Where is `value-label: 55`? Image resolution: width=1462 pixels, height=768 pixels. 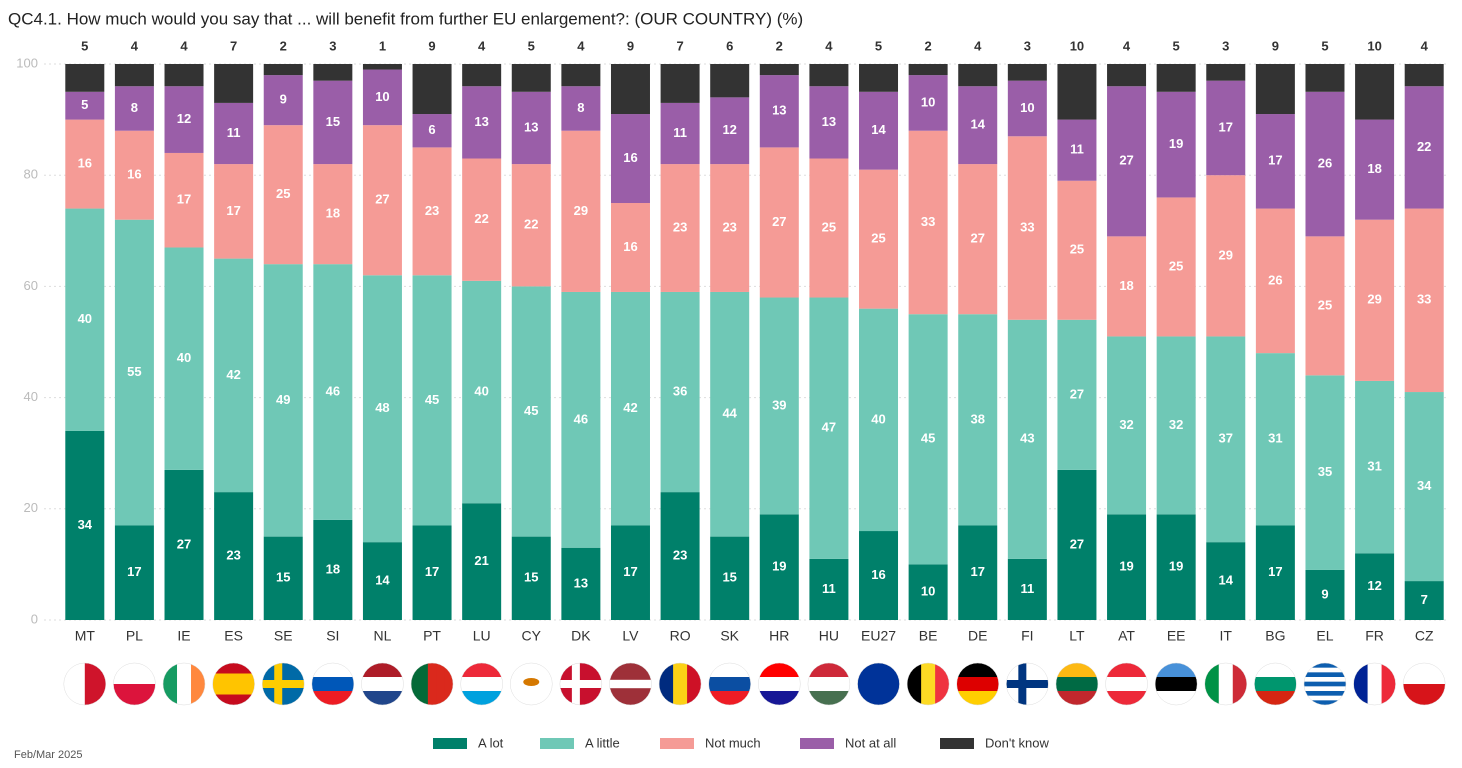 value-label: 55 is located at coordinates (134, 371).